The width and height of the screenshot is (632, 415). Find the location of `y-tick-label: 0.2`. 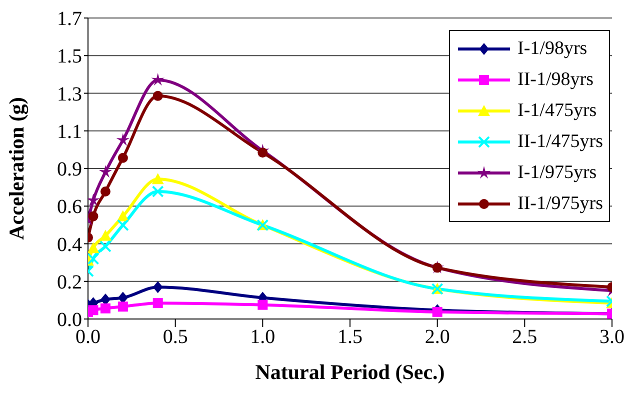

y-tick-label: 0.2 is located at coordinates (69, 282).